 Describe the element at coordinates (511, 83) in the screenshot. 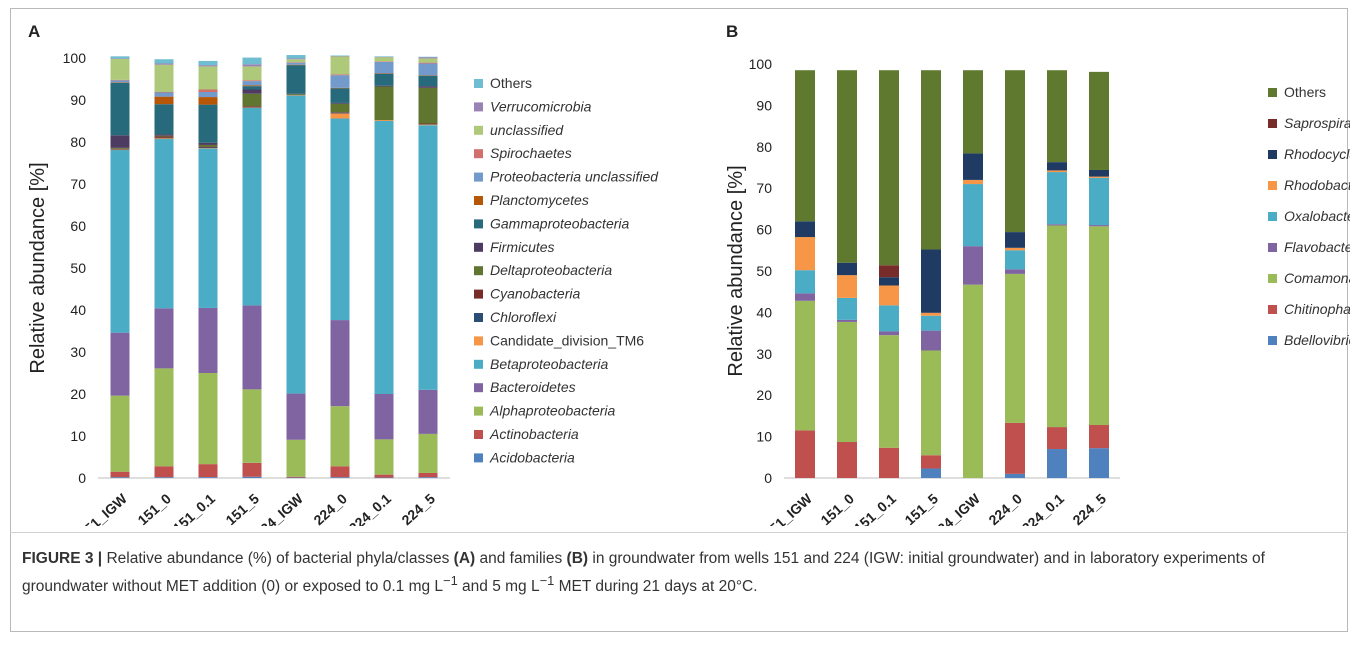

I see `legend-label-others: Others` at that location.